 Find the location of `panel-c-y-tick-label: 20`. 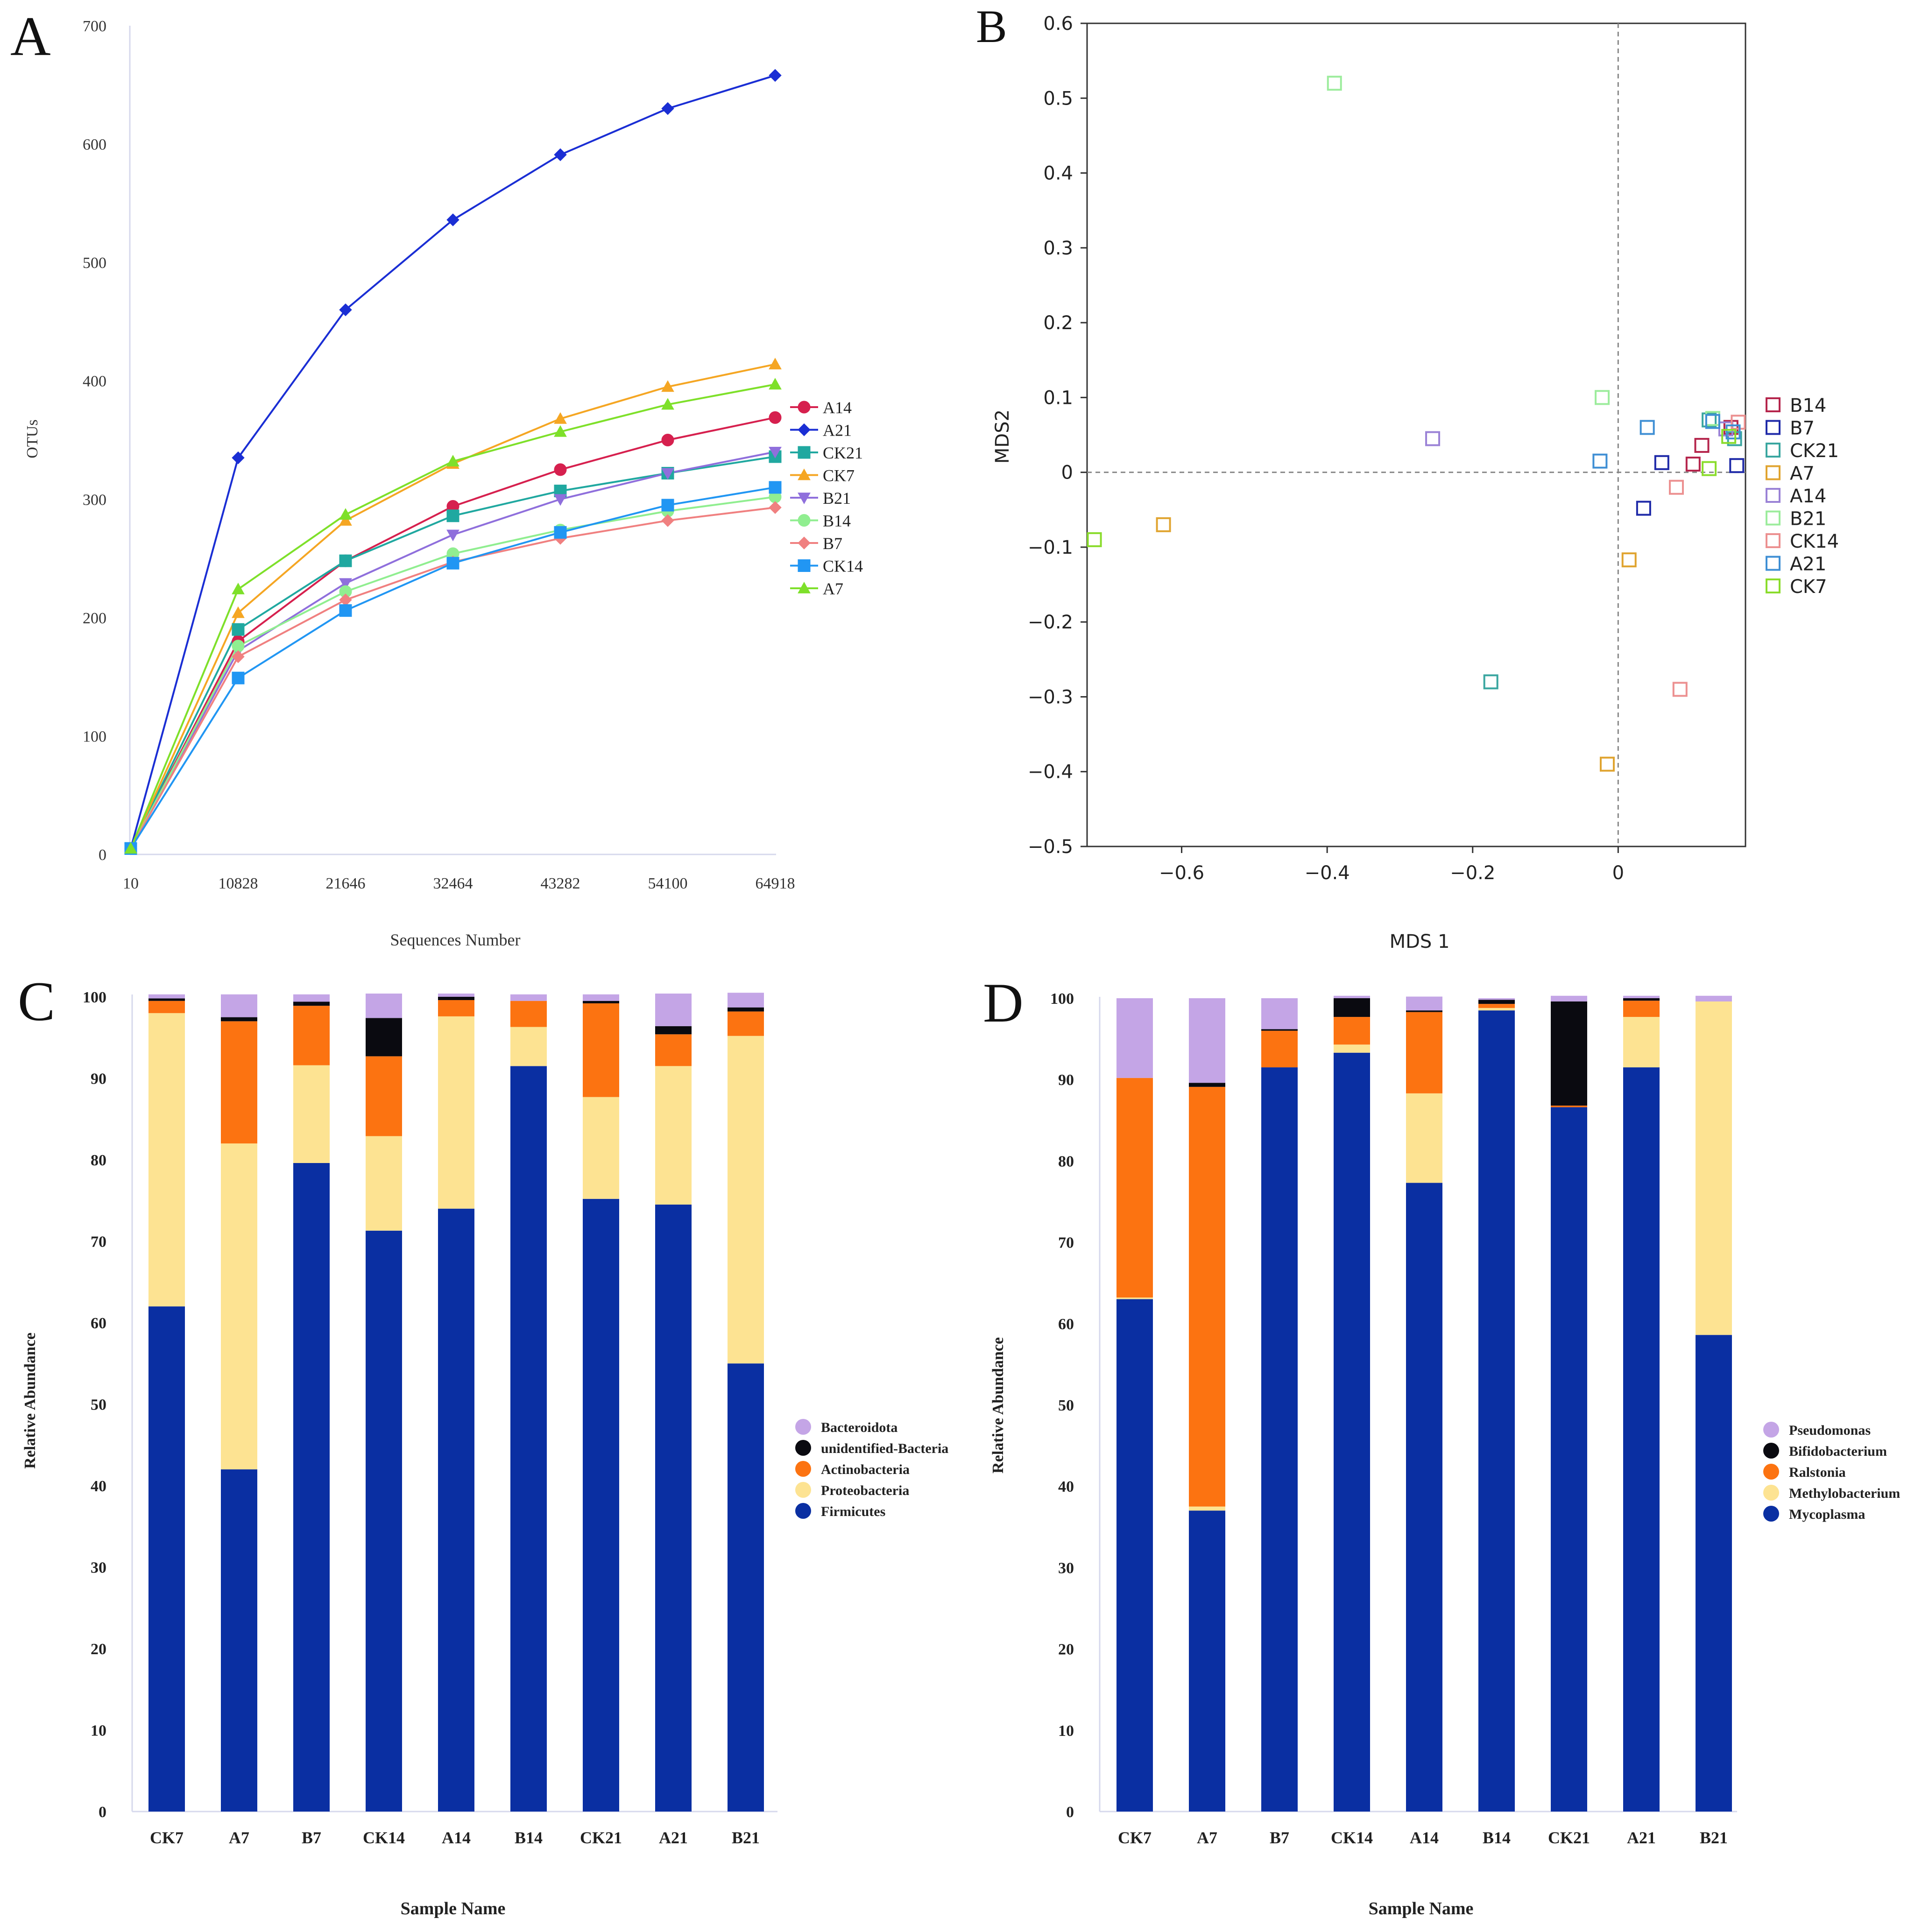

panel-c-y-tick-label: 20 is located at coordinates (98, 1649).